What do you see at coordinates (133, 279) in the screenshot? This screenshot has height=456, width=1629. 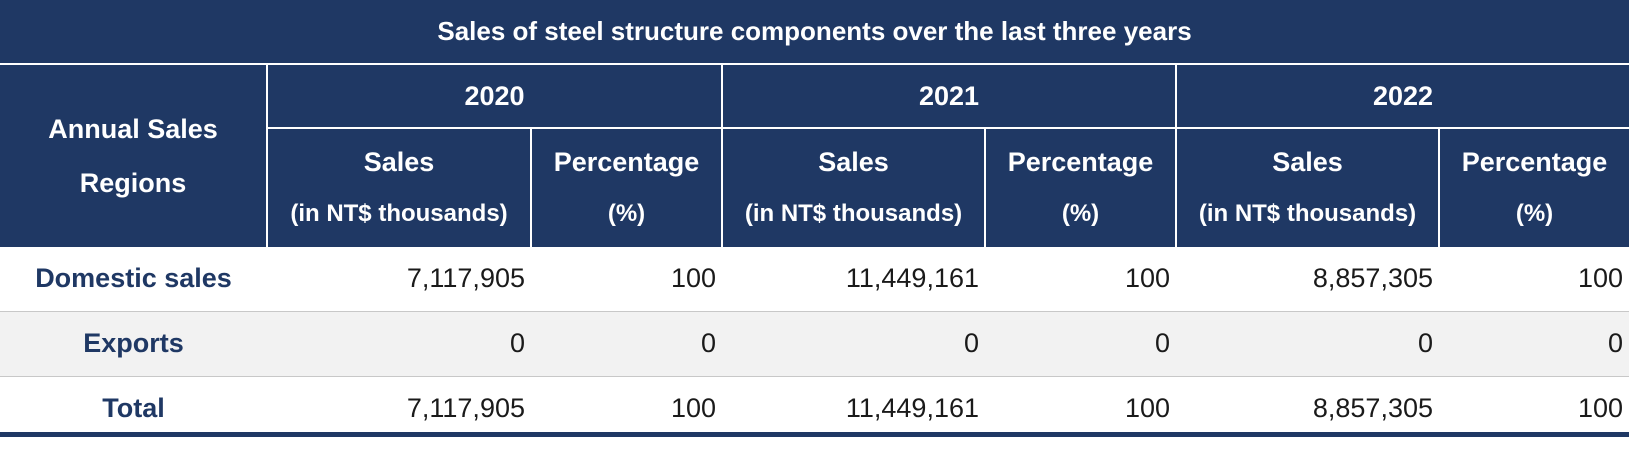 I see `row-label: Domestic sales` at bounding box center [133, 279].